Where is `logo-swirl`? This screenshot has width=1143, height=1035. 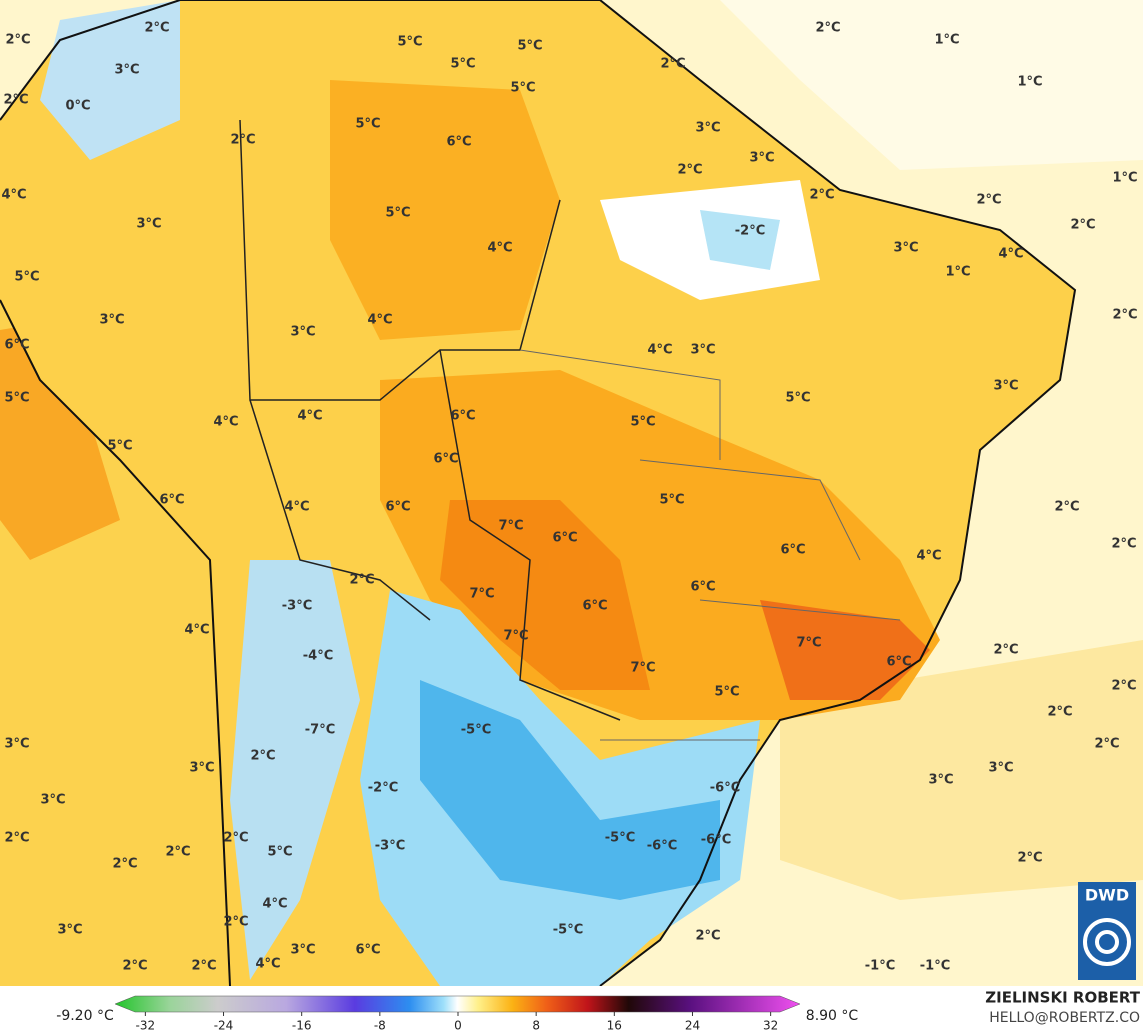 logo-swirl is located at coordinates (1107, 942).